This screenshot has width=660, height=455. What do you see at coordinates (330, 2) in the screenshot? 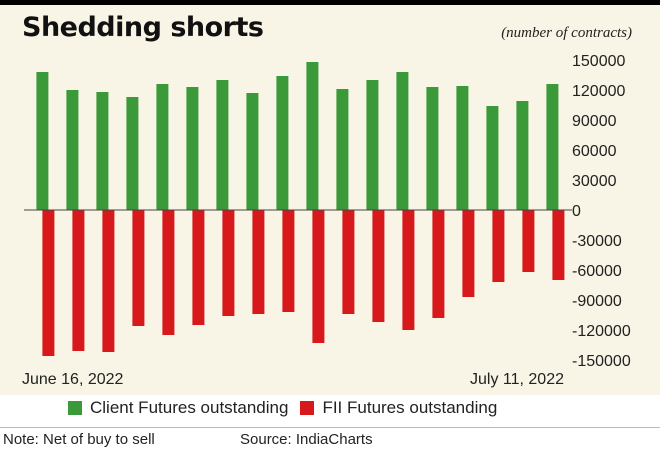
I see `top-rule` at bounding box center [330, 2].